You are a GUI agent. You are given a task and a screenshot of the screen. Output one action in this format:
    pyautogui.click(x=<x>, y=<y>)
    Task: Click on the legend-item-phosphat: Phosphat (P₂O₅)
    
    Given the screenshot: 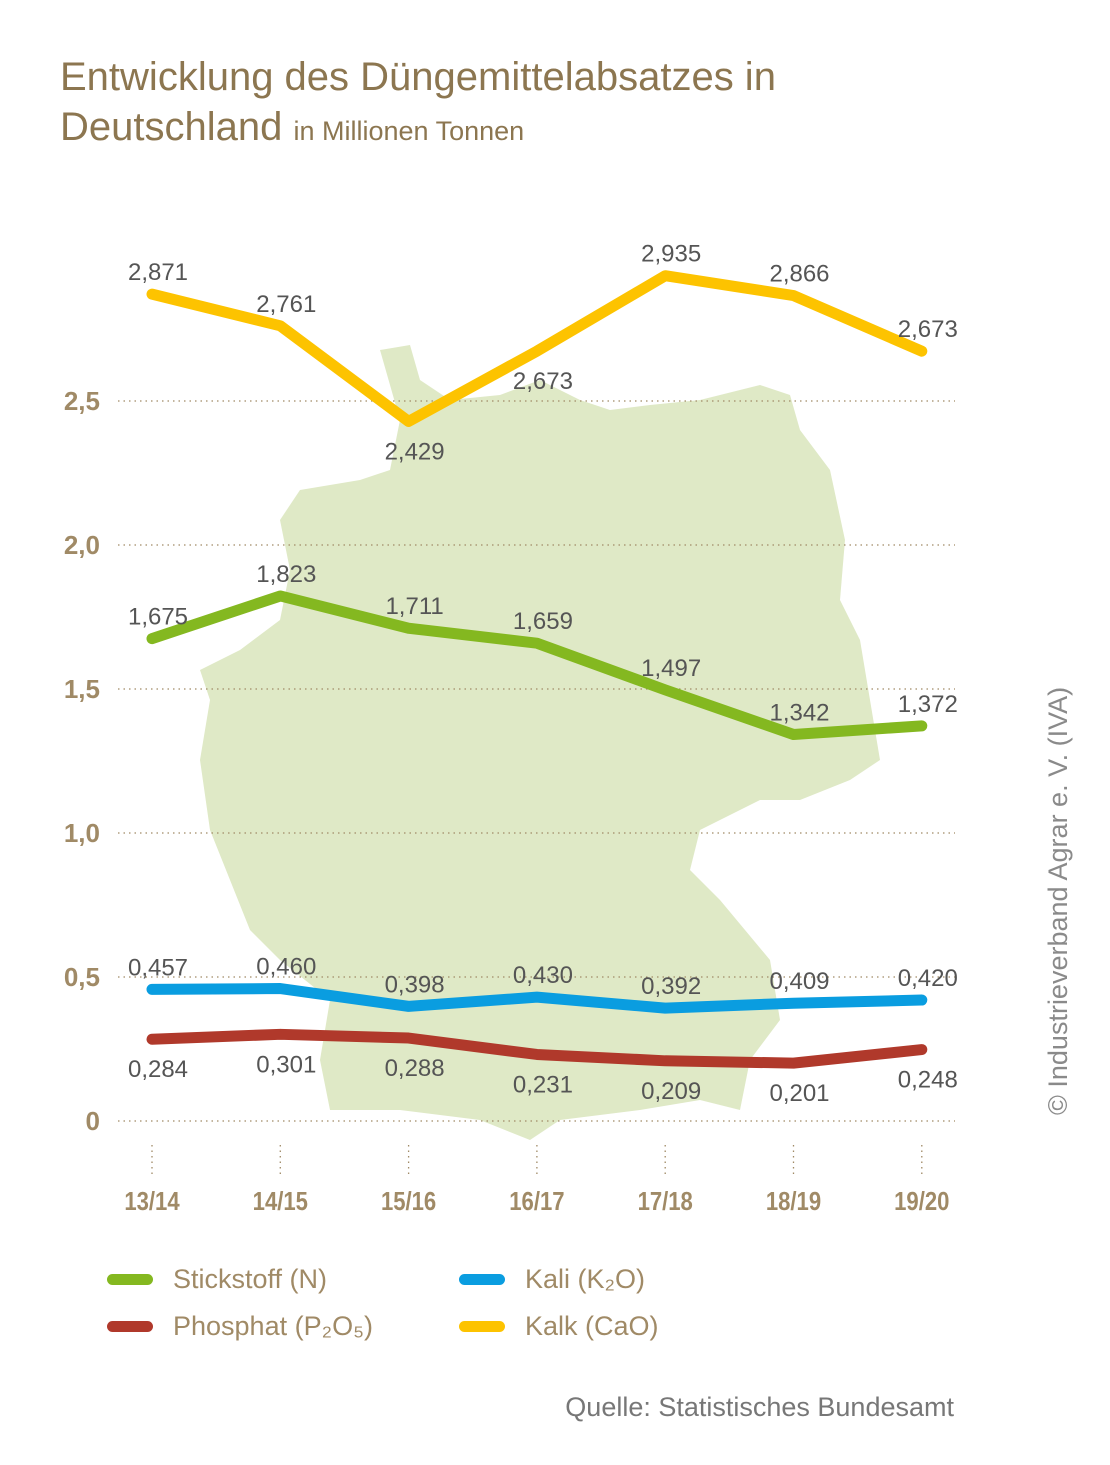 What is the action you would take?
    pyautogui.click(x=240, y=1326)
    